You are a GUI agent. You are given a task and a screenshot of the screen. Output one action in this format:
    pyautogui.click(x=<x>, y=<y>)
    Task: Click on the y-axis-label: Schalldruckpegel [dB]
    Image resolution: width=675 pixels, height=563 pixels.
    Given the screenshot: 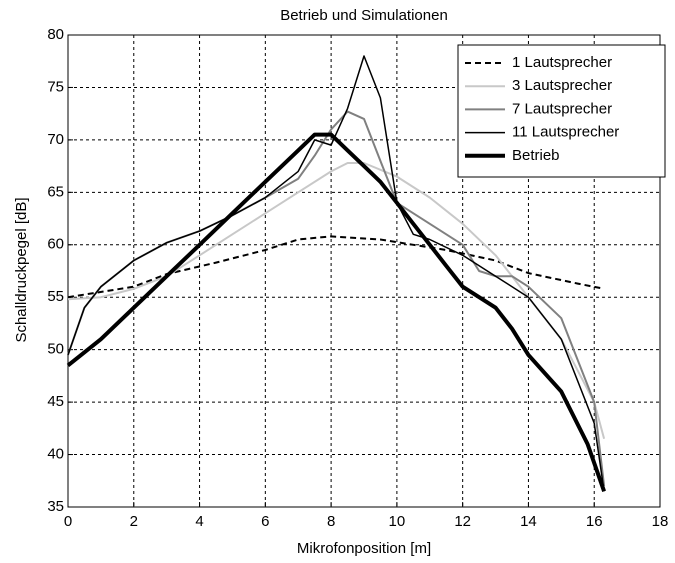 What is the action you would take?
    pyautogui.click(x=21, y=269)
    